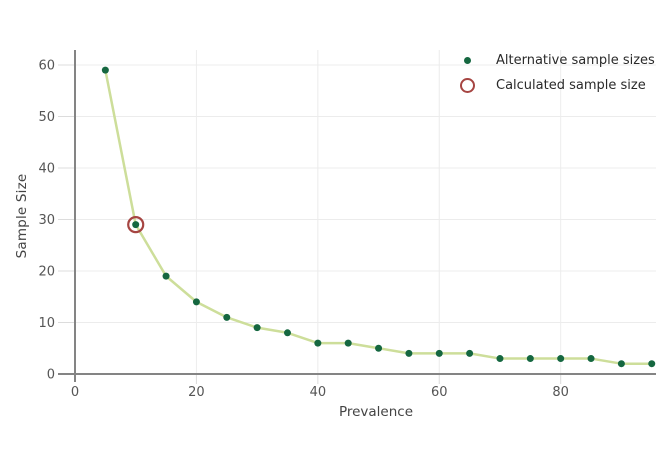  I want to click on y-tick-label: 40, so click(46, 168).